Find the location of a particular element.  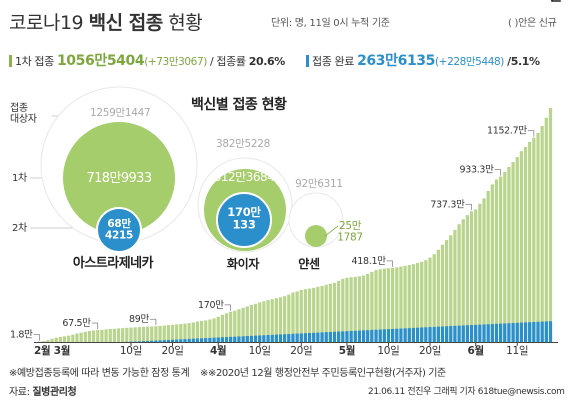

row-label-target: 접종 대상자 is located at coordinates (23, 113).